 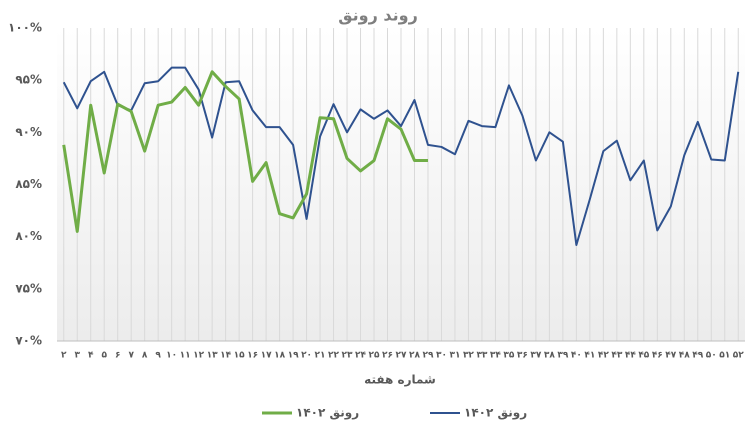 What do you see at coordinates (738, 356) in the screenshot?
I see `x-tick-label: ۵۲` at bounding box center [738, 356].